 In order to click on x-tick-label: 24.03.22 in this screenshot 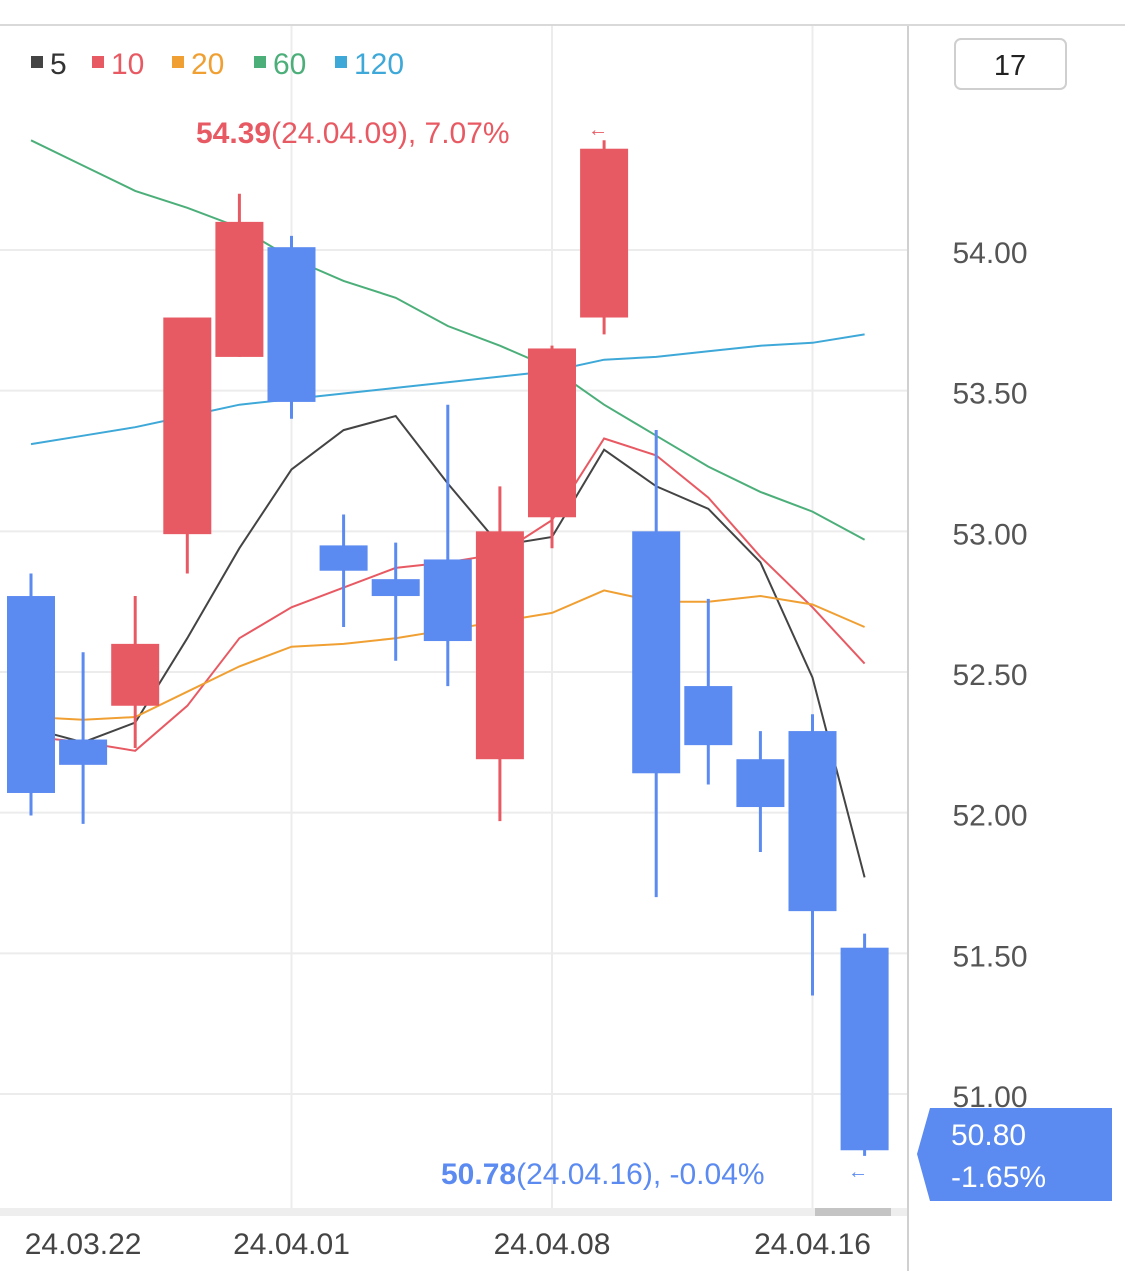, I will do `click(83, 1244)`.